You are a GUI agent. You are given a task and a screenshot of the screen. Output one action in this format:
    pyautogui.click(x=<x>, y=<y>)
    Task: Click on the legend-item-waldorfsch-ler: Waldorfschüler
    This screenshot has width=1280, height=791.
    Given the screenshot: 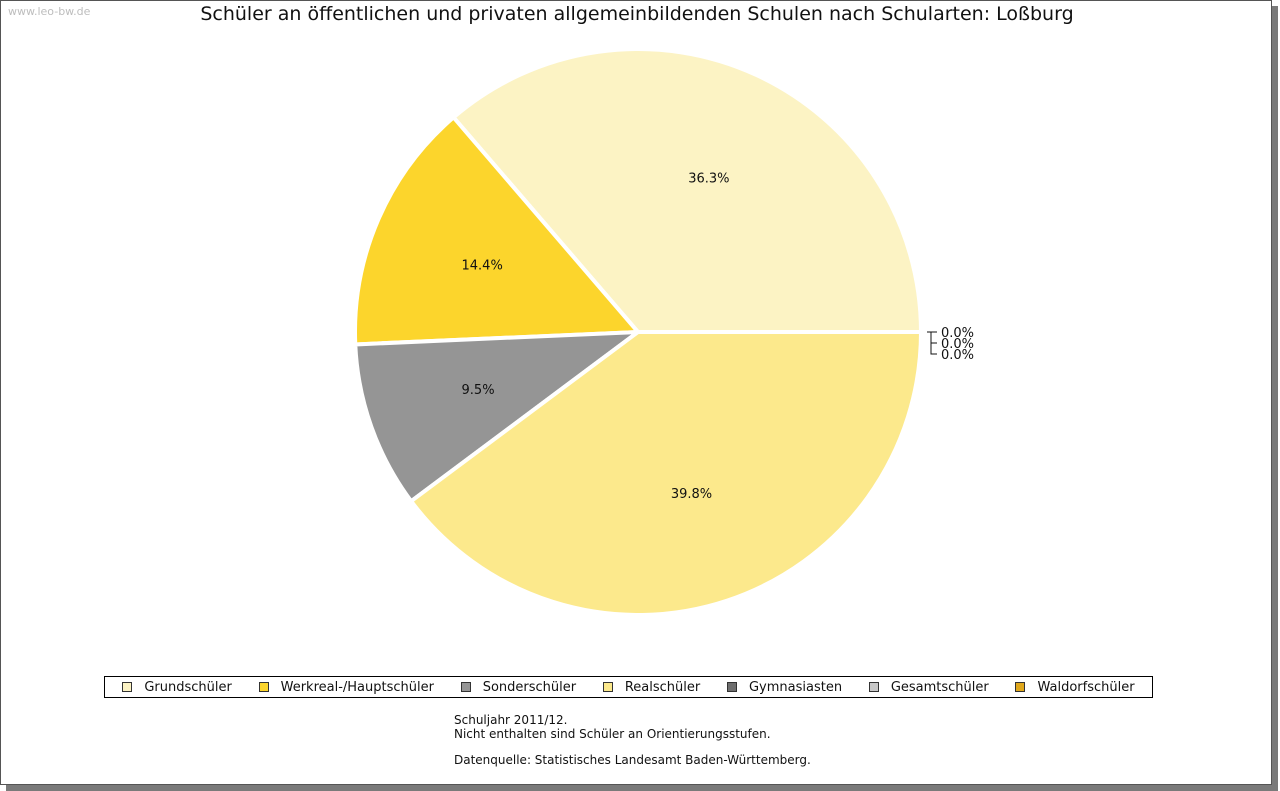 What is the action you would take?
    pyautogui.click(x=1075, y=687)
    